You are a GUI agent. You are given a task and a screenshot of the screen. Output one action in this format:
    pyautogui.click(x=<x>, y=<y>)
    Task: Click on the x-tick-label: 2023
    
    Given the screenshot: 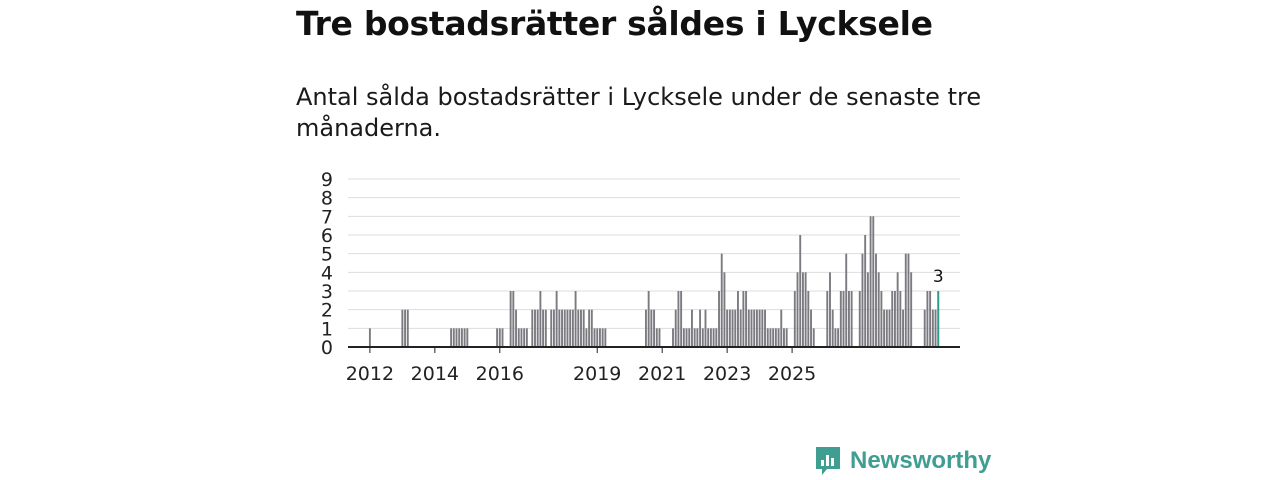 What is the action you would take?
    pyautogui.click(x=727, y=374)
    